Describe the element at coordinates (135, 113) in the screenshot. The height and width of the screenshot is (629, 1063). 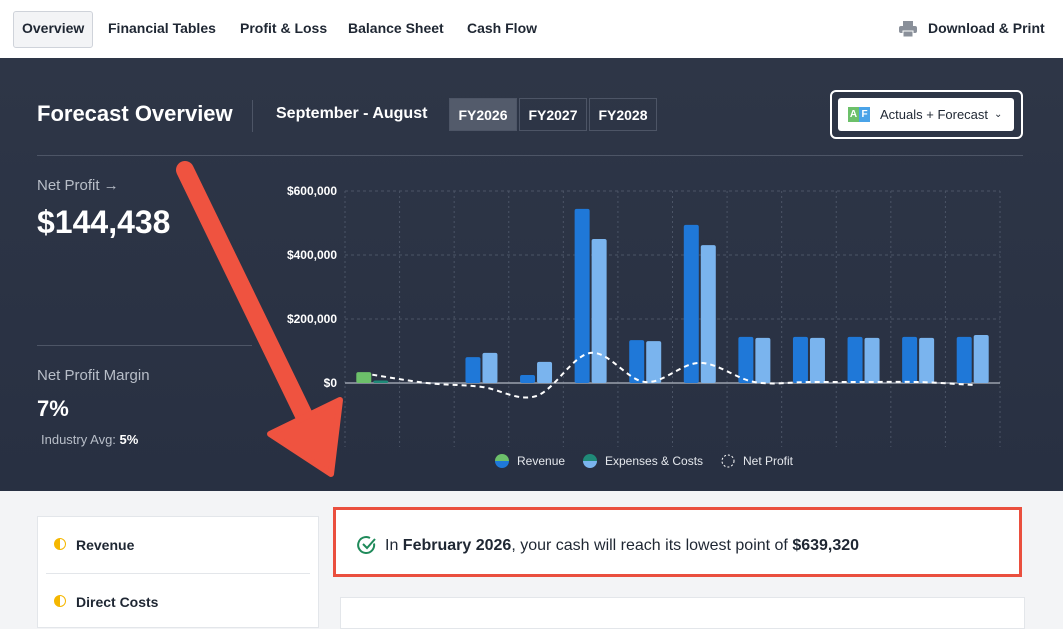
I see `panel-title: Forecast Overview` at that location.